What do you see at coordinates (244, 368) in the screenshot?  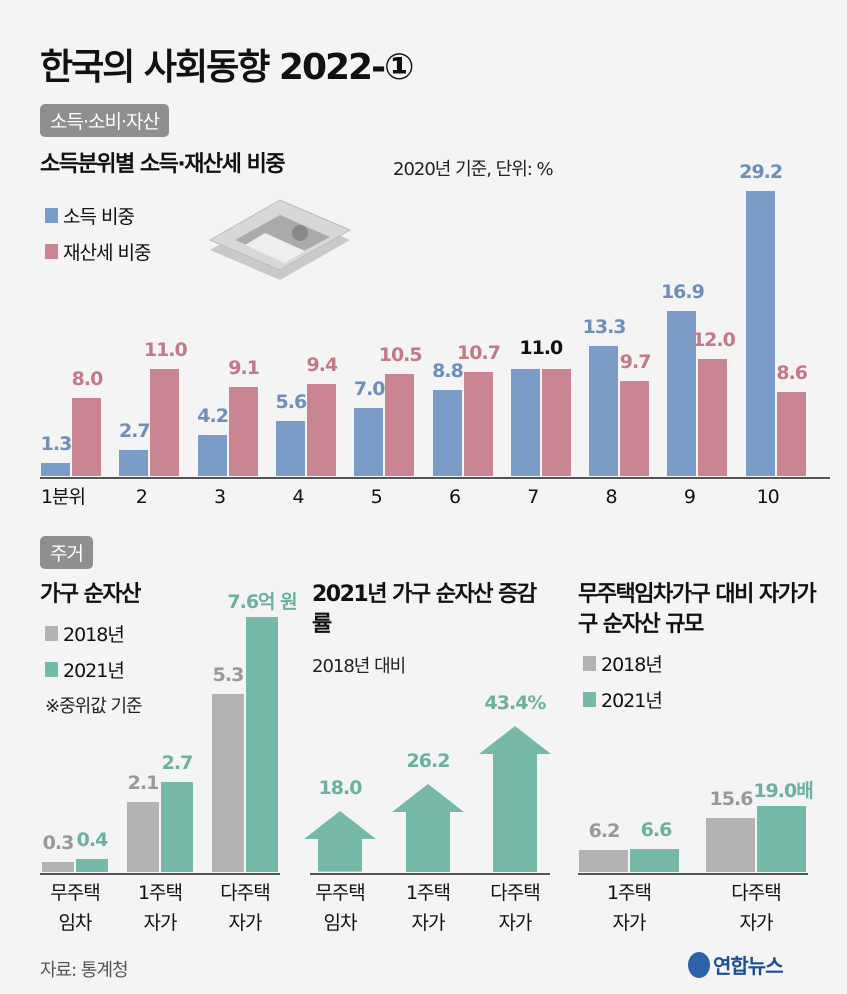 I see `data-label: 9.1` at bounding box center [244, 368].